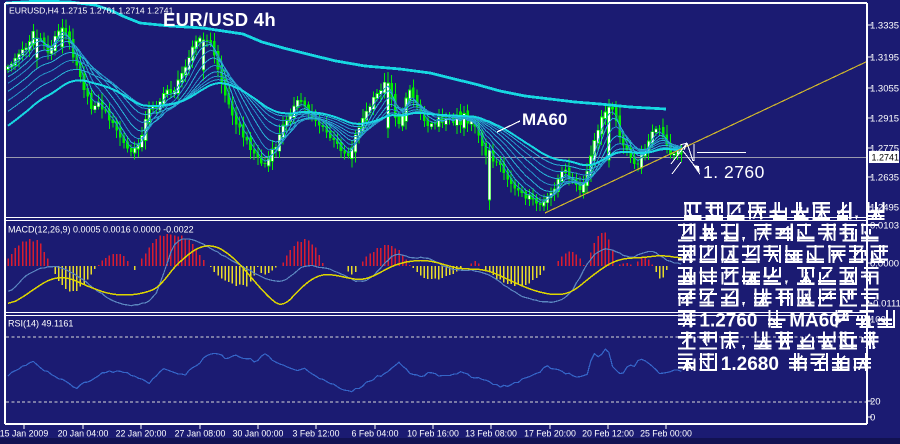  What do you see at coordinates (884, 58) in the screenshot?
I see `svg-text: 1.3195` at bounding box center [884, 58].